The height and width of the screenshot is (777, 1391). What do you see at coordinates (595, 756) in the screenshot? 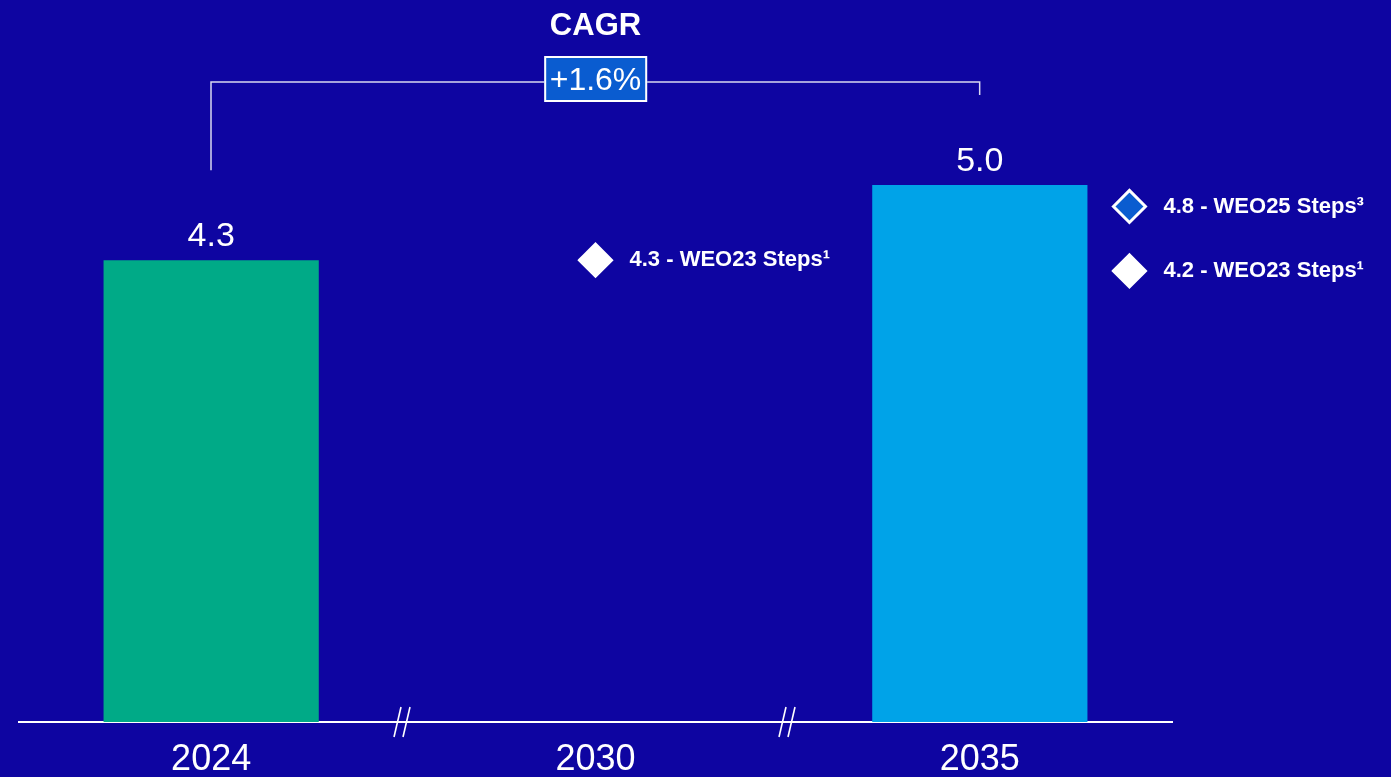
I see `x-tick-label: 2030` at bounding box center [595, 756].